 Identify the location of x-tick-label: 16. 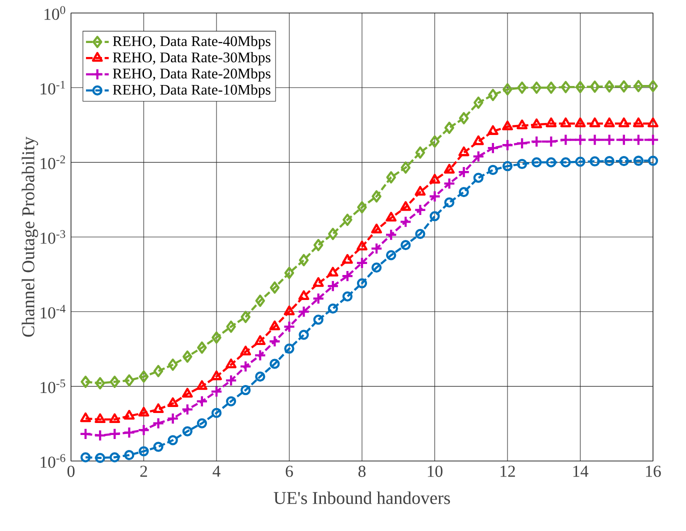
(653, 471).